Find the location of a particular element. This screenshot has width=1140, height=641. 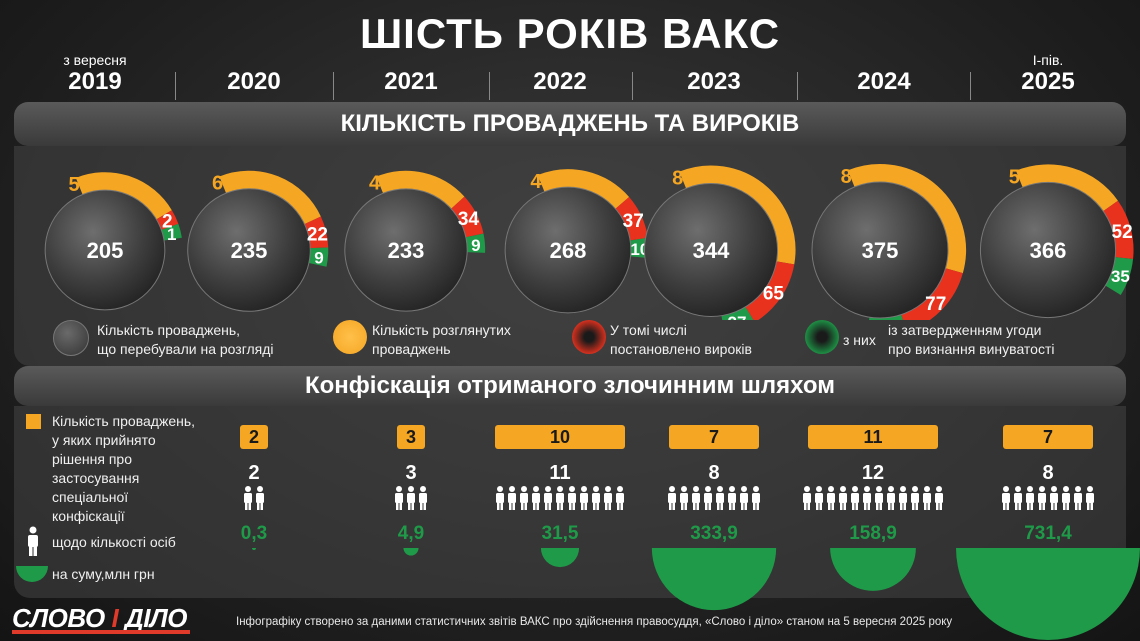

case-group-2020: 235 60 22 9 is located at coordinates (258, 241).